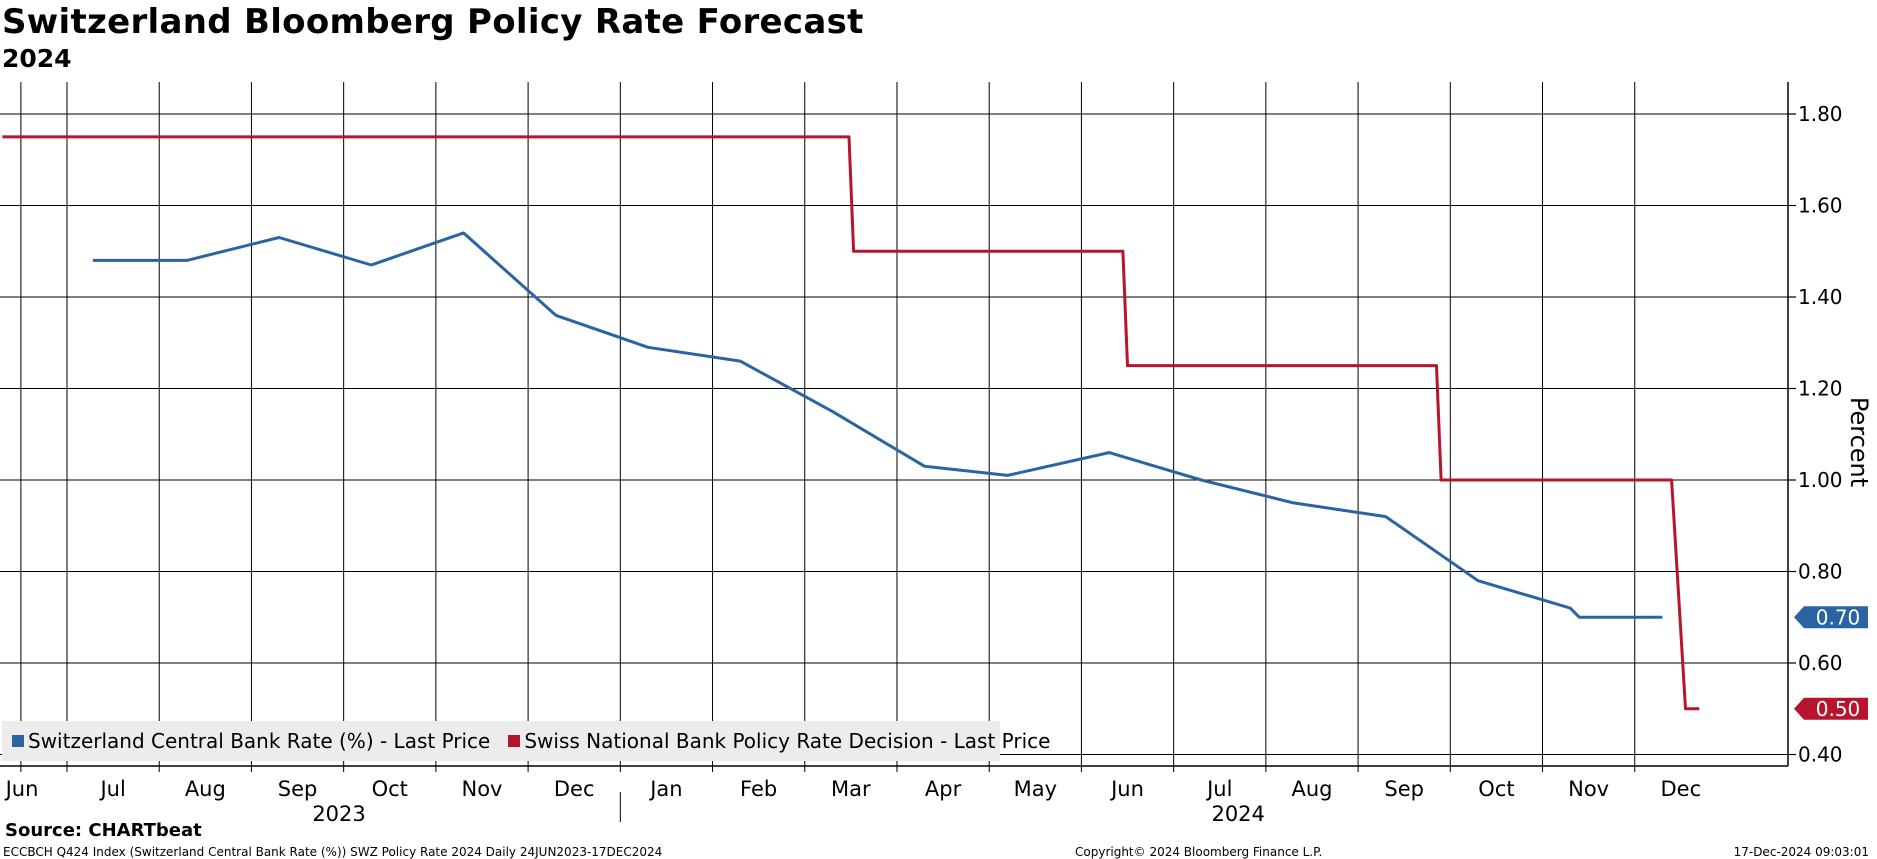 The height and width of the screenshot is (859, 1877). What do you see at coordinates (1838, 617) in the screenshot?
I see `last-value-label-blue: 0.70` at bounding box center [1838, 617].